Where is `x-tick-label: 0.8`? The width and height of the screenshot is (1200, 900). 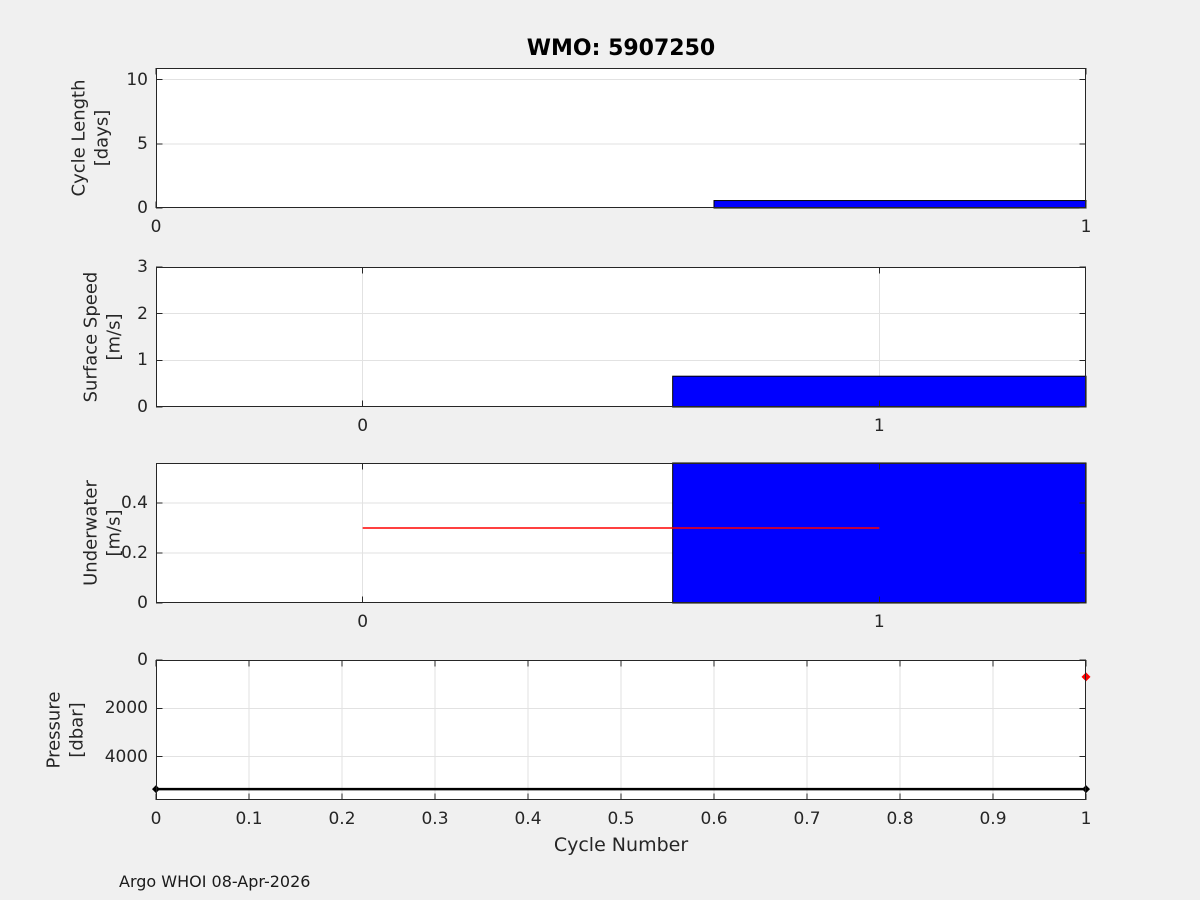
x-tick-label: 0.8 is located at coordinates (900, 819).